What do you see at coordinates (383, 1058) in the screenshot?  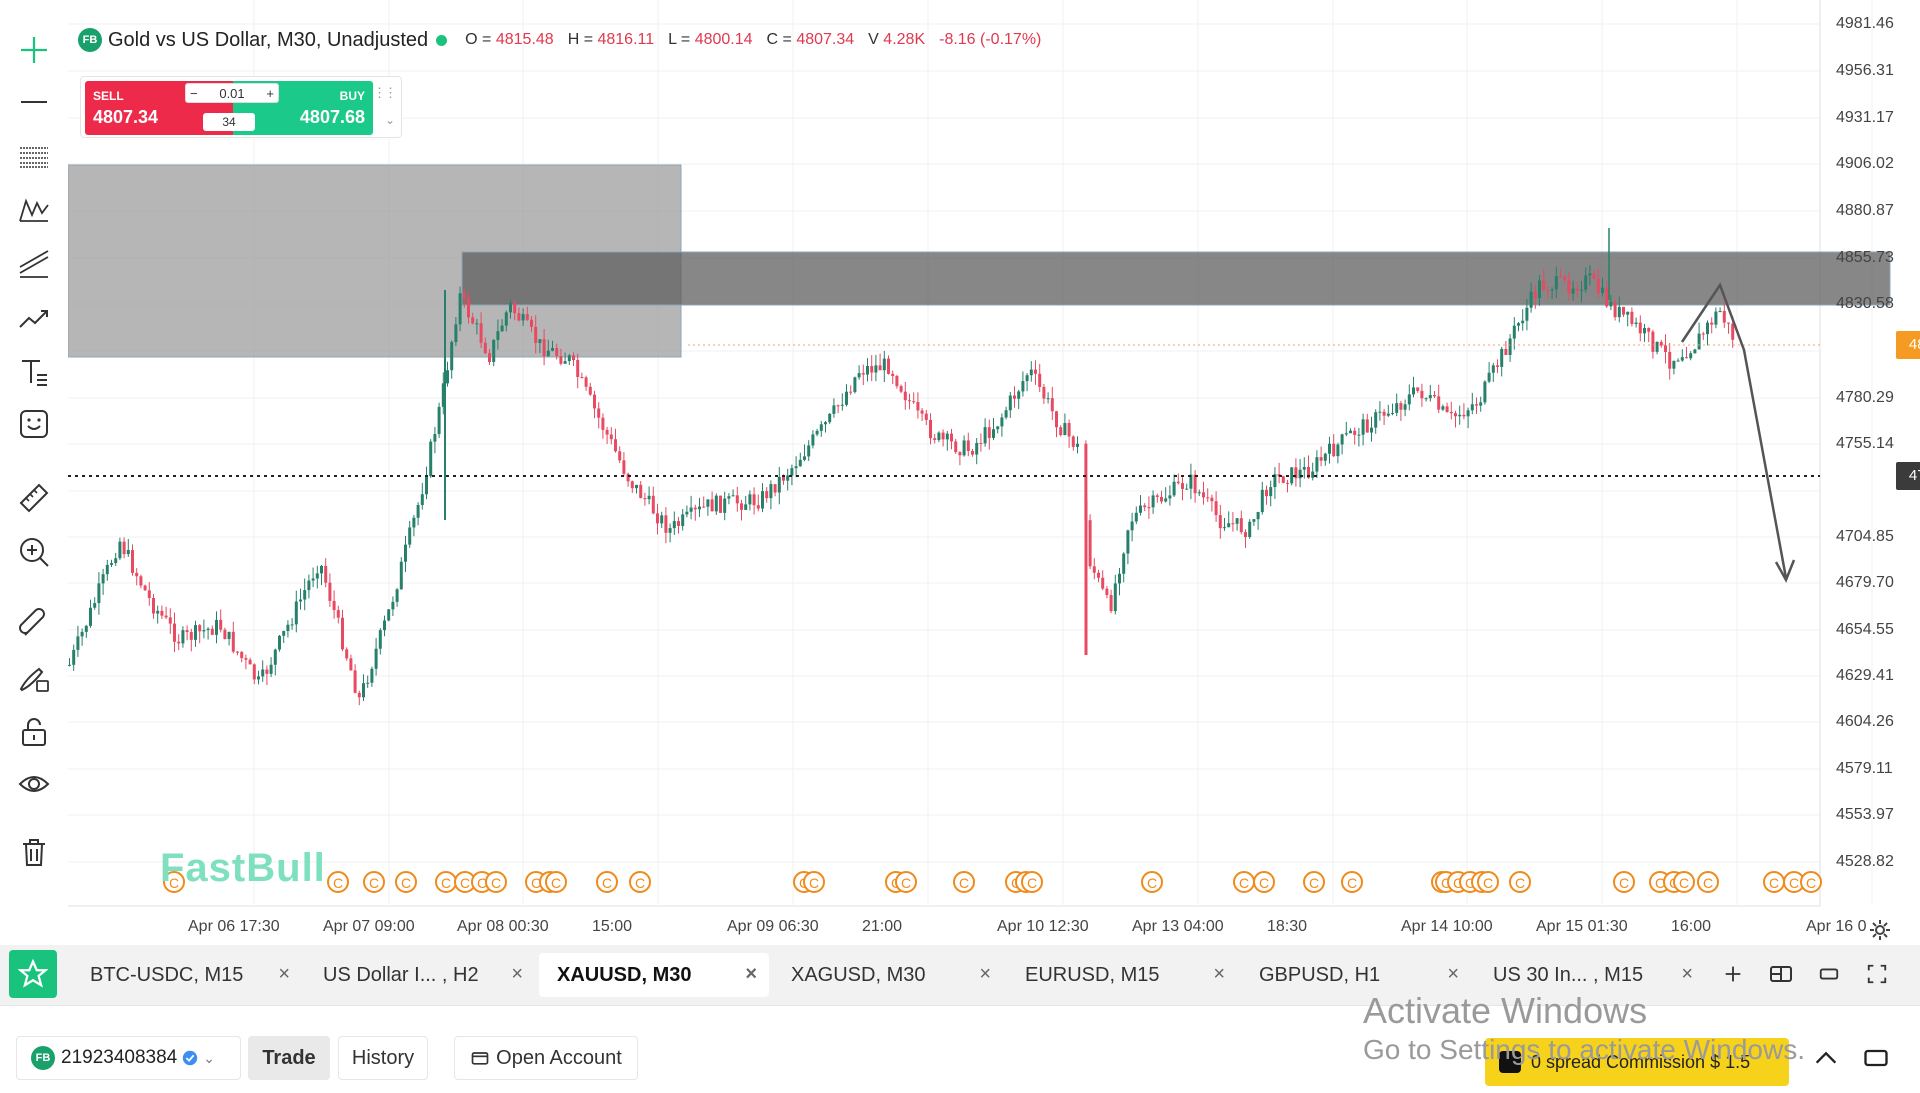 I see `history-tab: History` at bounding box center [383, 1058].